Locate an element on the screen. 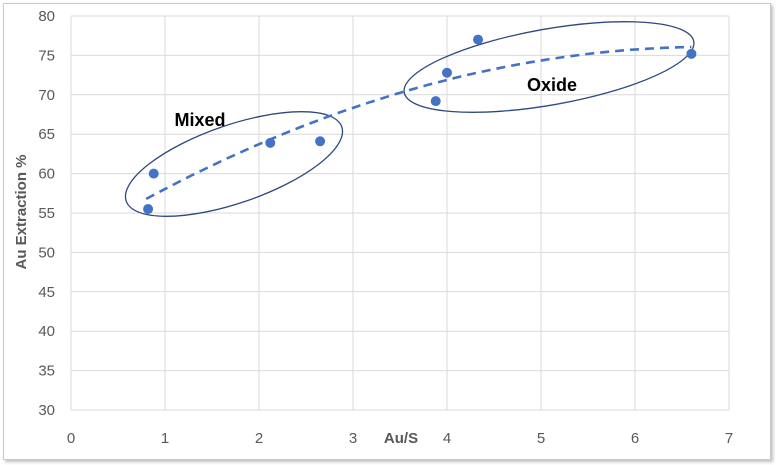 The image size is (776, 465). y-tick-label: 80 is located at coordinates (46, 16).